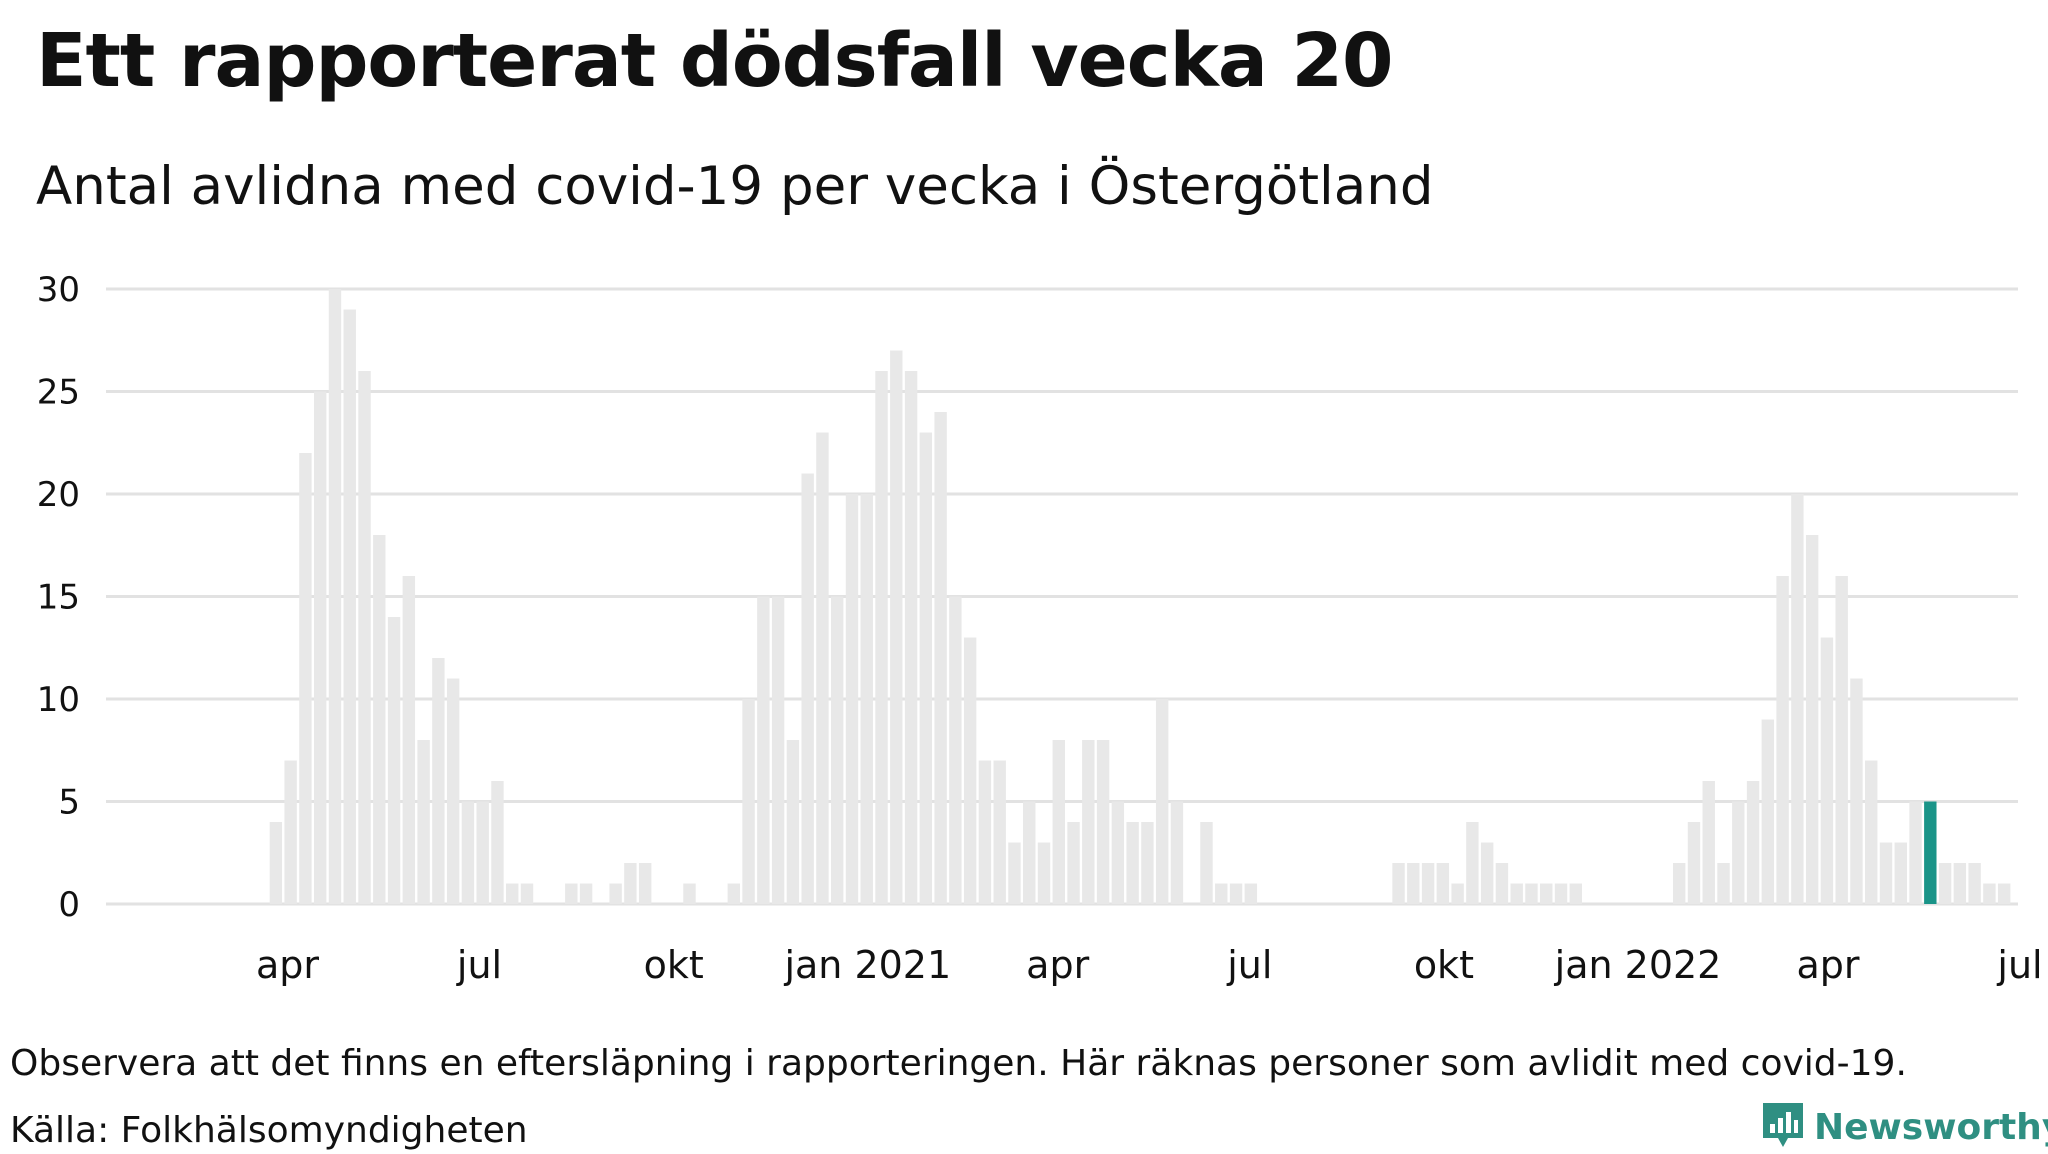  What do you see at coordinates (715, 61) in the screenshot?
I see `chart-title: Ett rapporterat dödsfall vecka 20` at bounding box center [715, 61].